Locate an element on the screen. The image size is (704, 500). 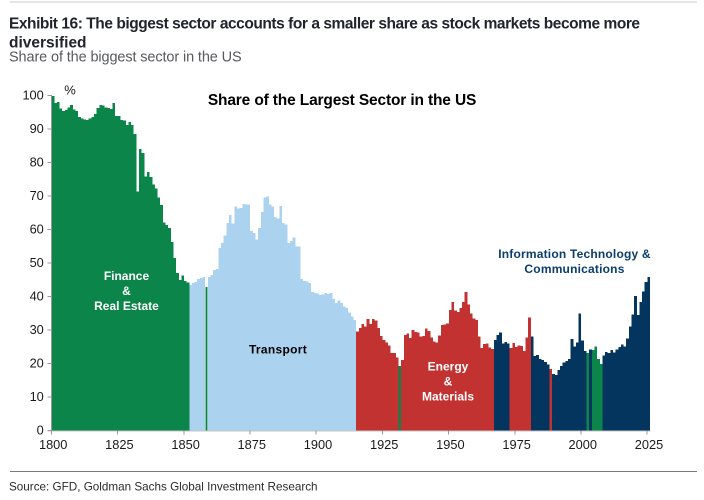
svg-text: 1950 is located at coordinates (450, 444).